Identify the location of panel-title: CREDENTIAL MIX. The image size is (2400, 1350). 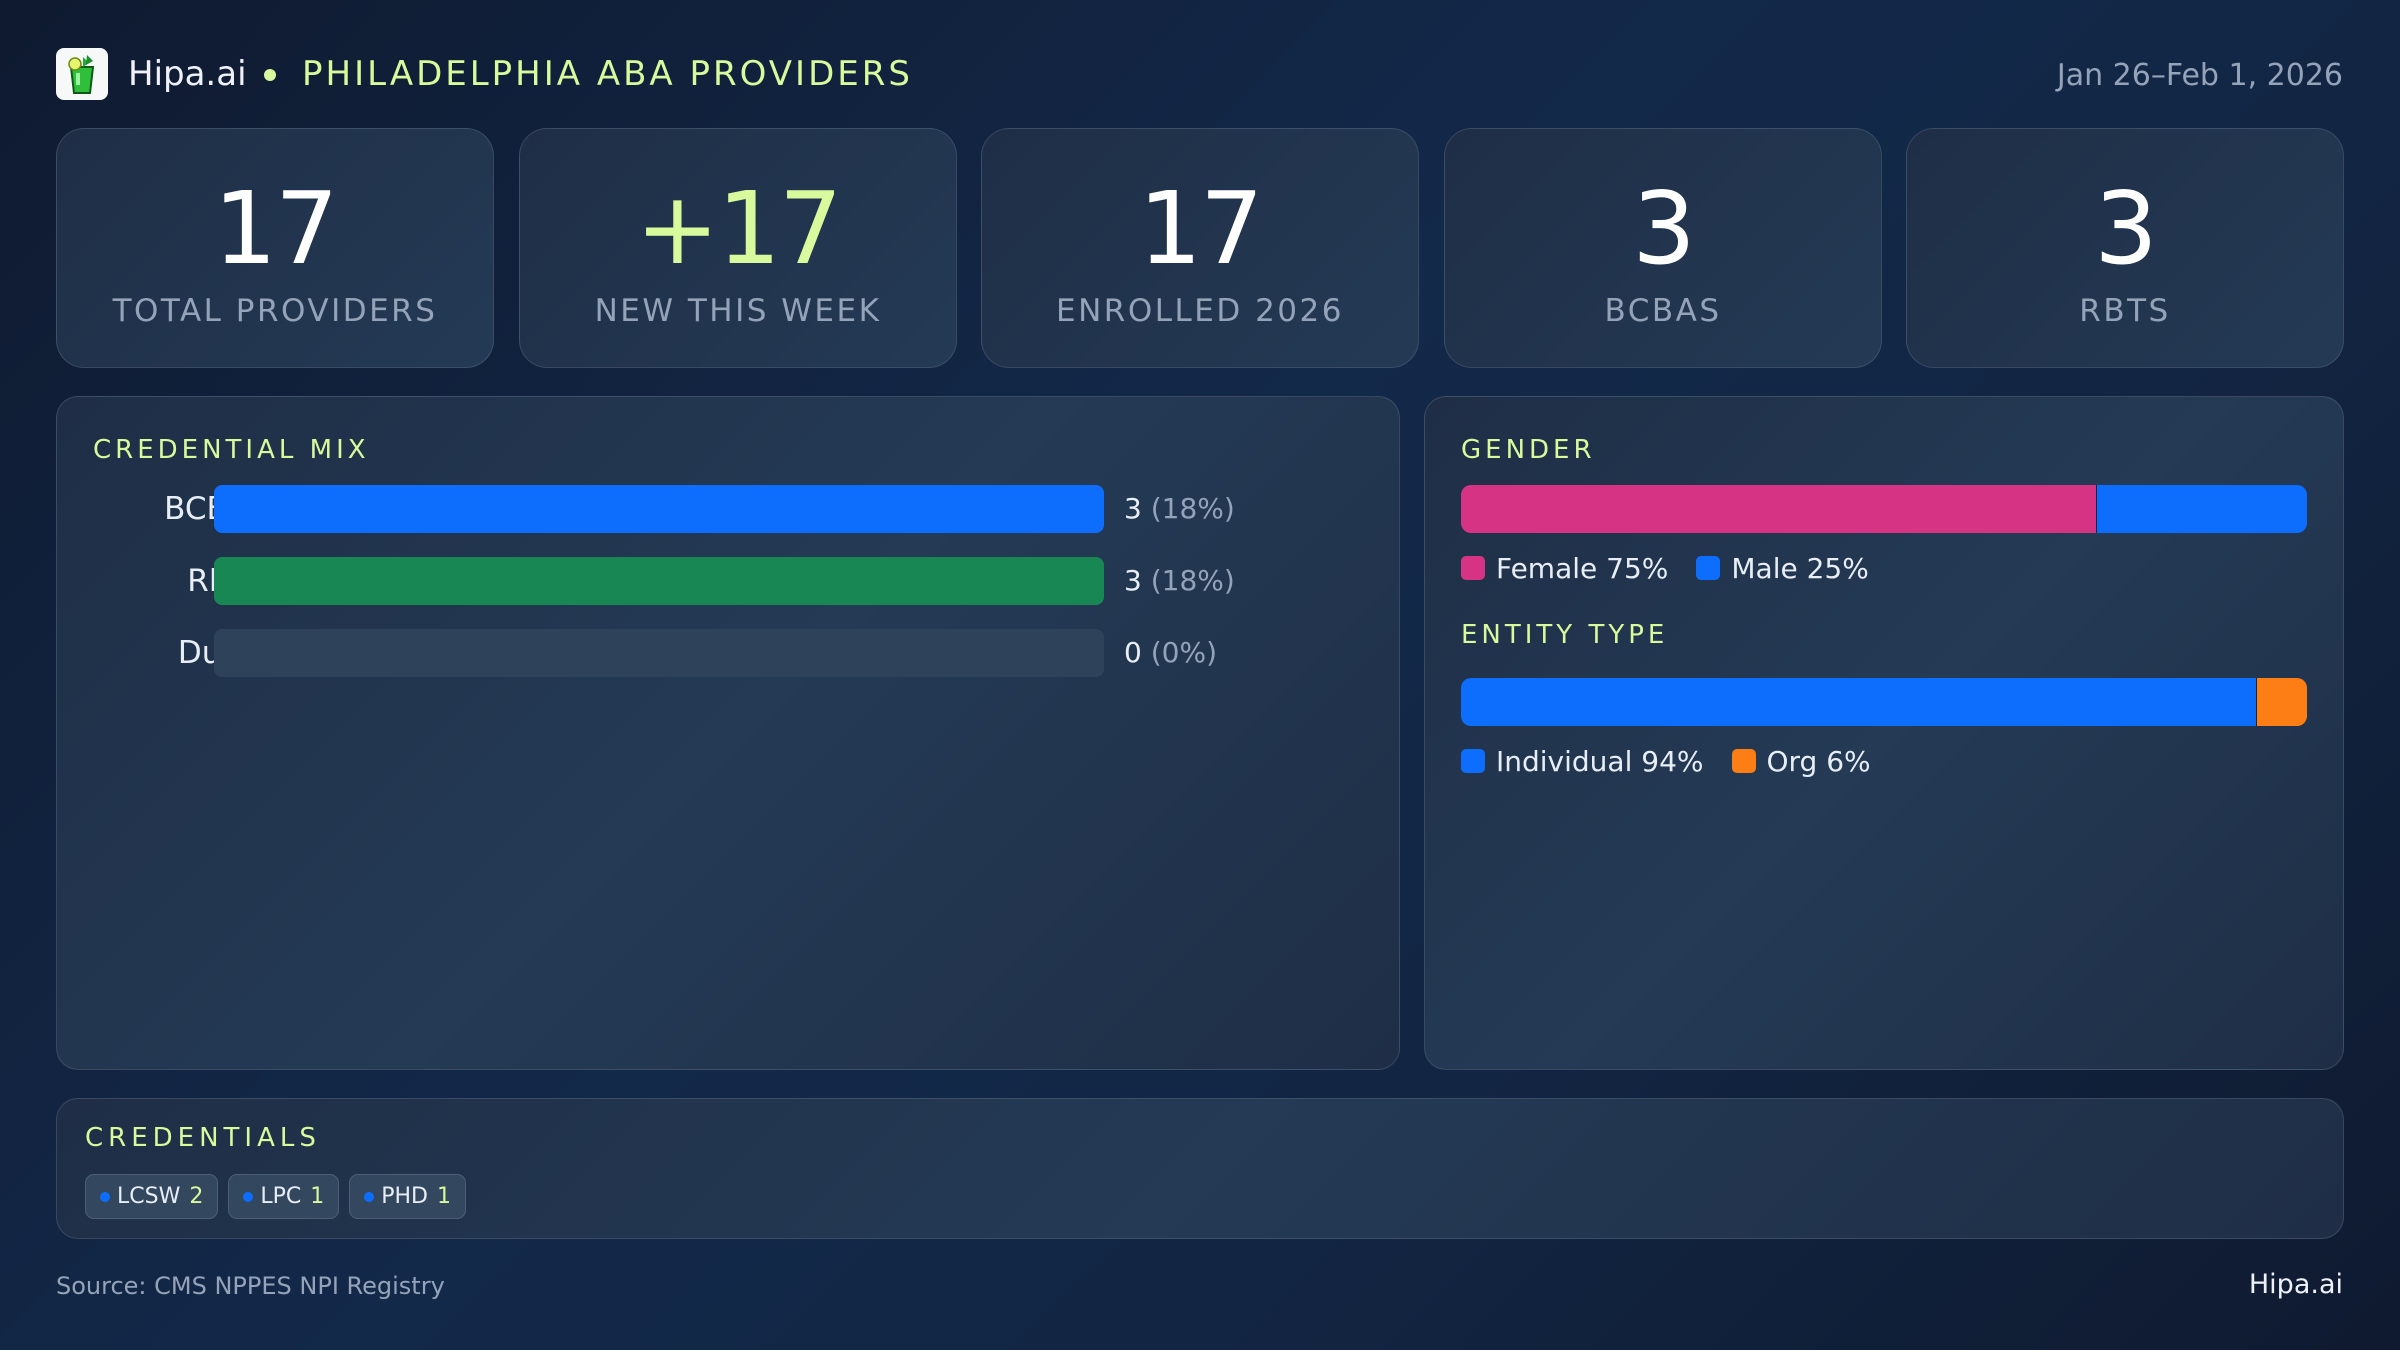
(231, 450).